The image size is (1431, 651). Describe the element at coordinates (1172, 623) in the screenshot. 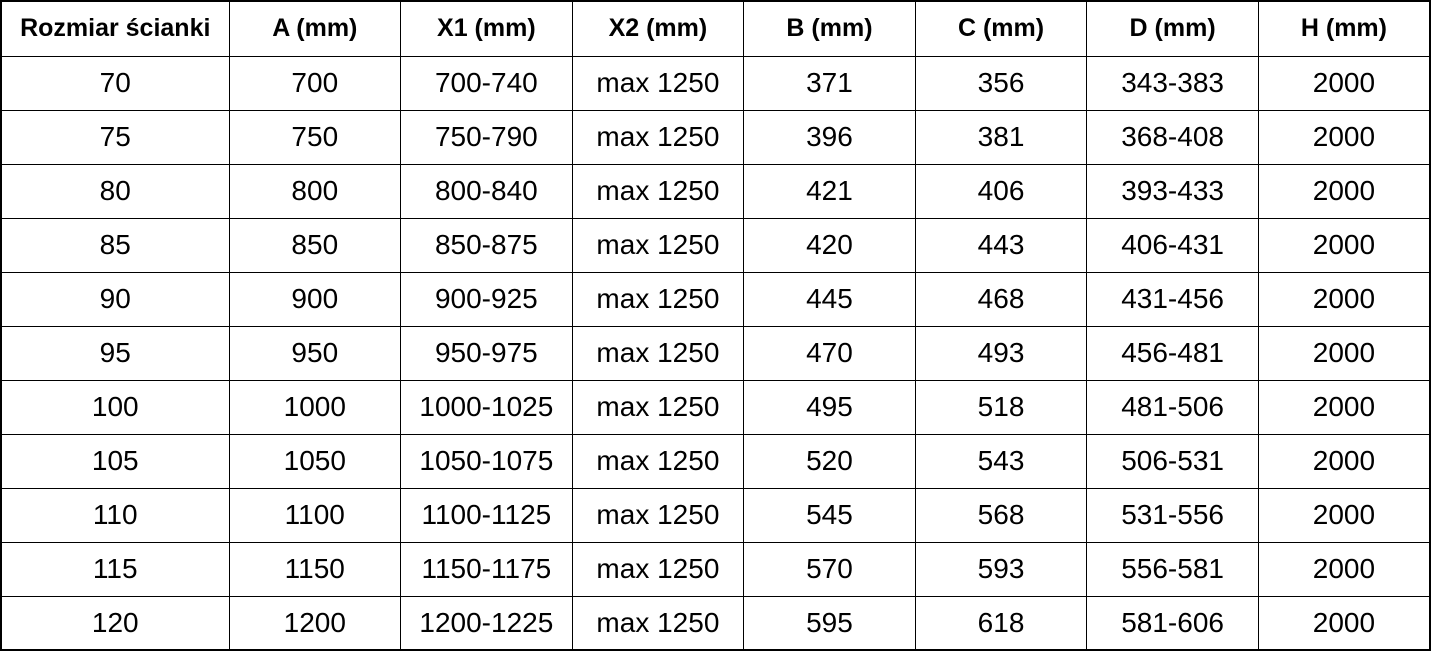

I see `table-cell: 581-606` at that location.